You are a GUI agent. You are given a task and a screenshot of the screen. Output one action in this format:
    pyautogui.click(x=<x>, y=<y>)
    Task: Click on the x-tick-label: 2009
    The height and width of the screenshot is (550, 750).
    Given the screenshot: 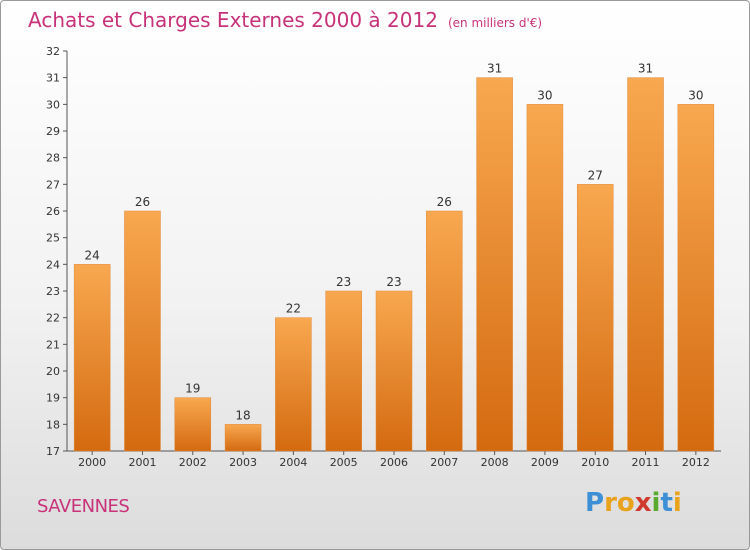 What is the action you would take?
    pyautogui.click(x=545, y=462)
    